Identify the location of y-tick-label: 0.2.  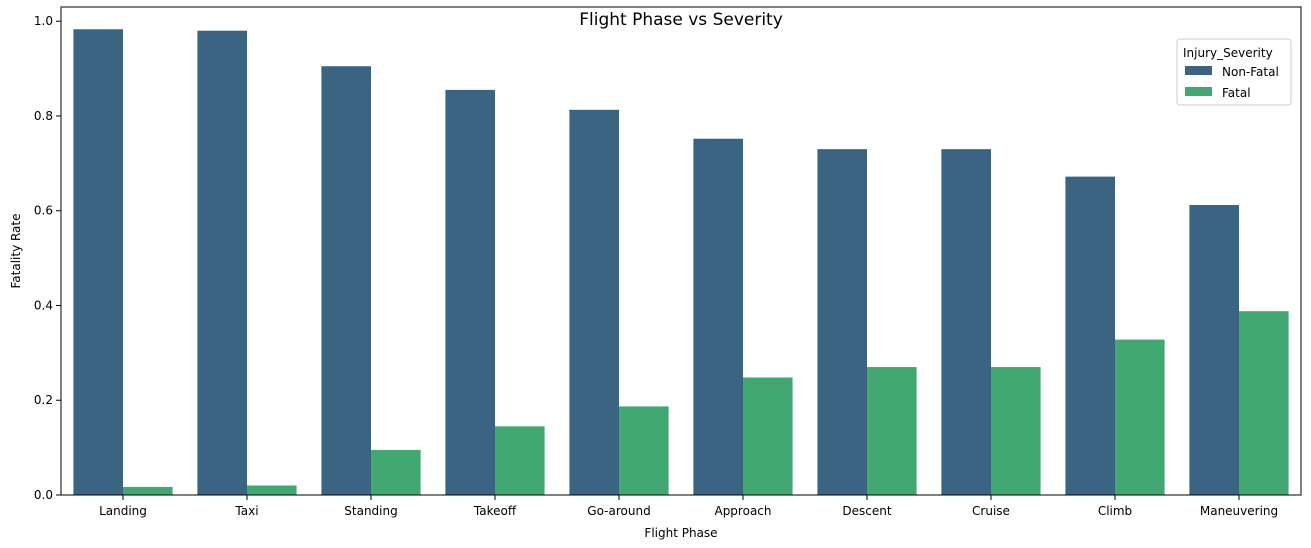
(43, 400).